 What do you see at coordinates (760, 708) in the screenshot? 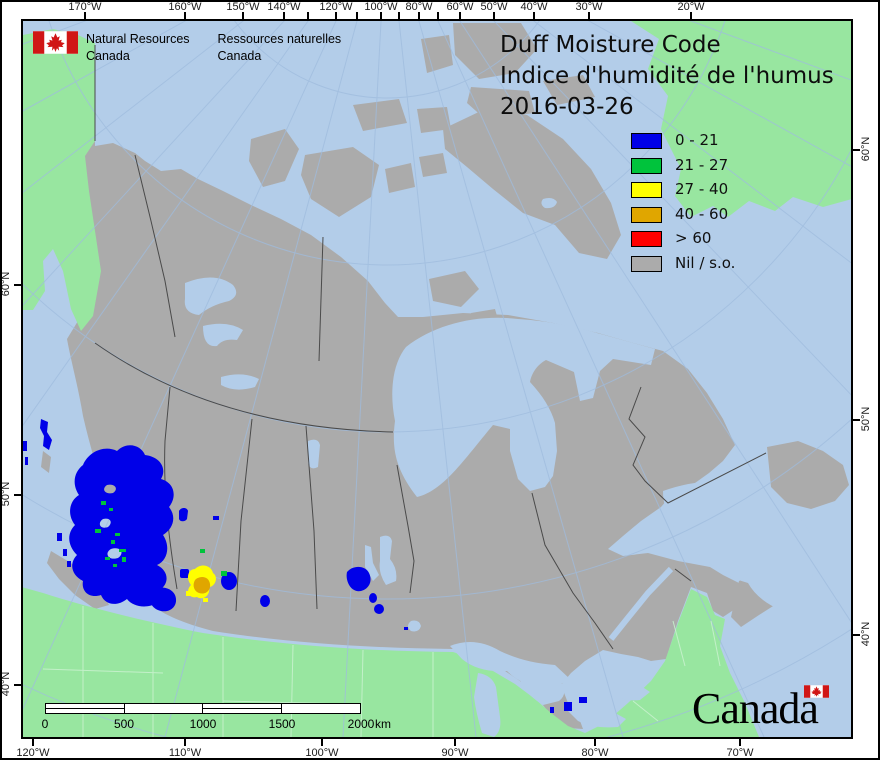
I see `canada-wordmark: Canada` at bounding box center [760, 708].